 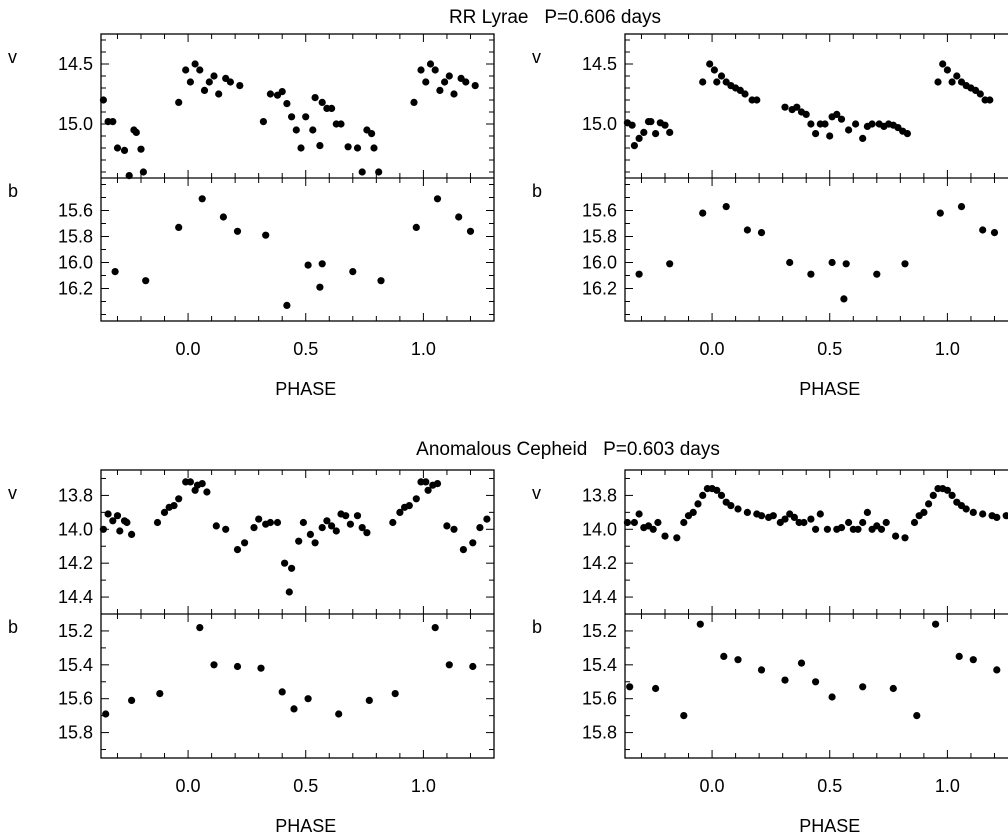 I want to click on rr-right-v-ytick-label: 14.5, so click(x=599, y=64).